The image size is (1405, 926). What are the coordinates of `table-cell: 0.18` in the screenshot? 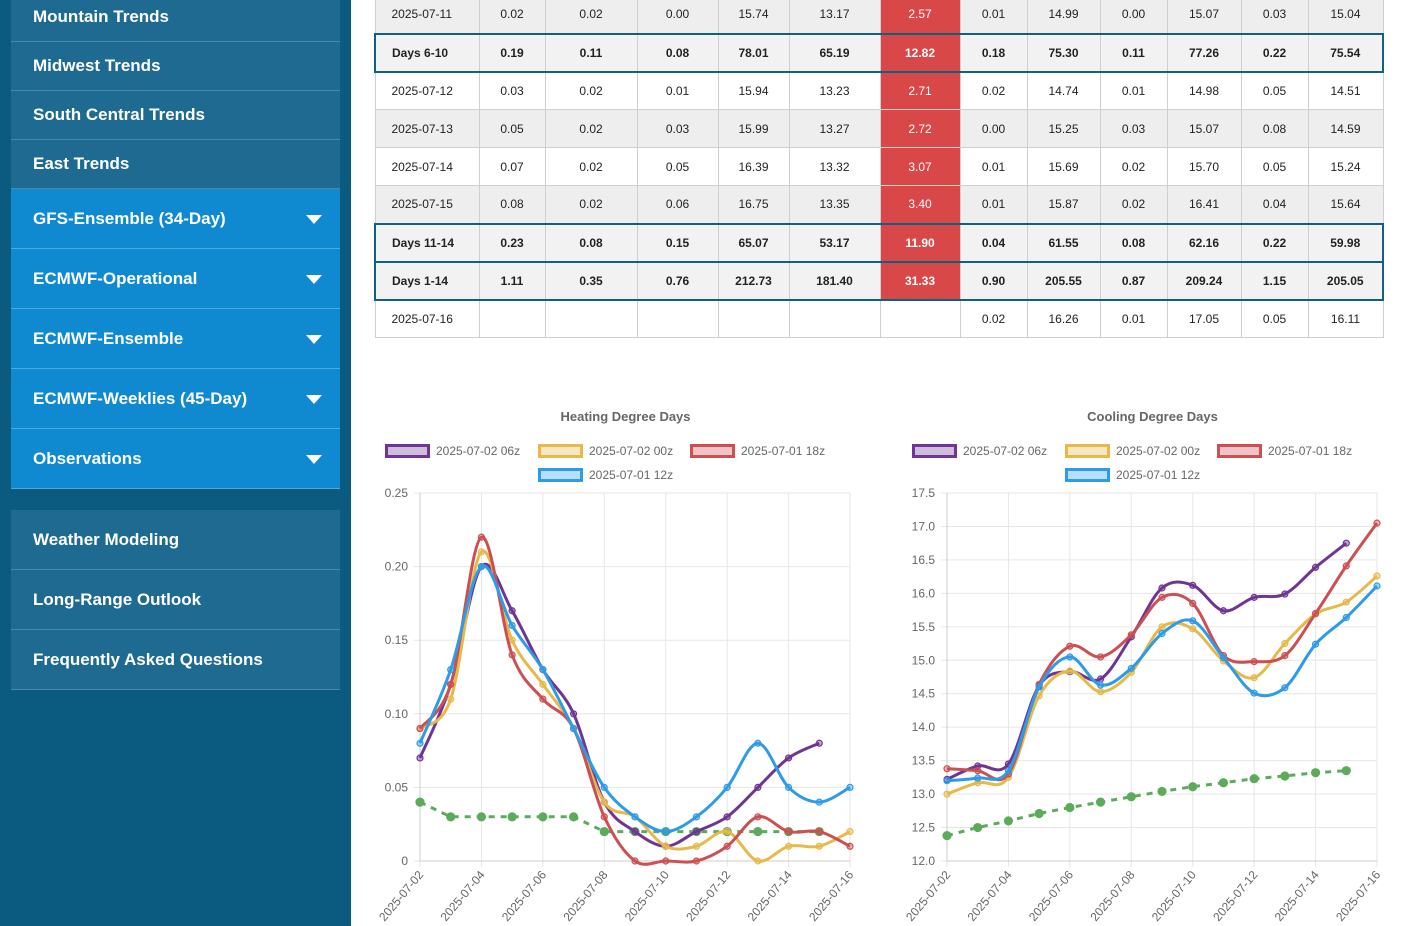 It's located at (993, 52).